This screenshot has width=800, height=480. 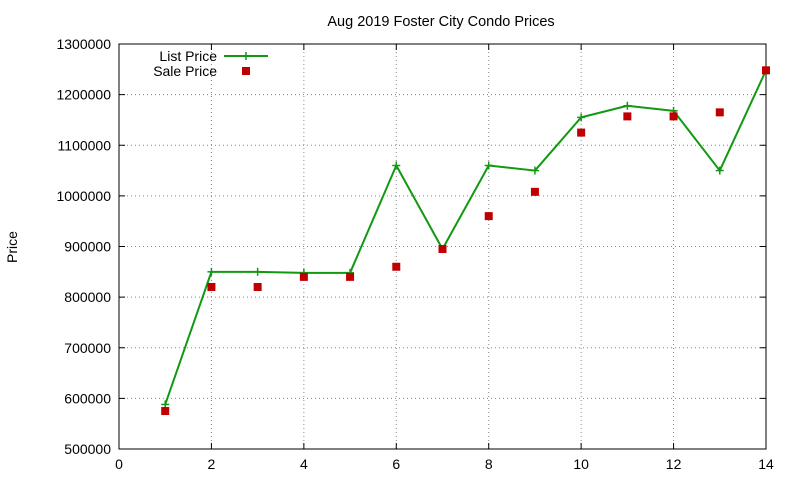 I want to click on legend-sample-list-price, so click(x=246, y=56).